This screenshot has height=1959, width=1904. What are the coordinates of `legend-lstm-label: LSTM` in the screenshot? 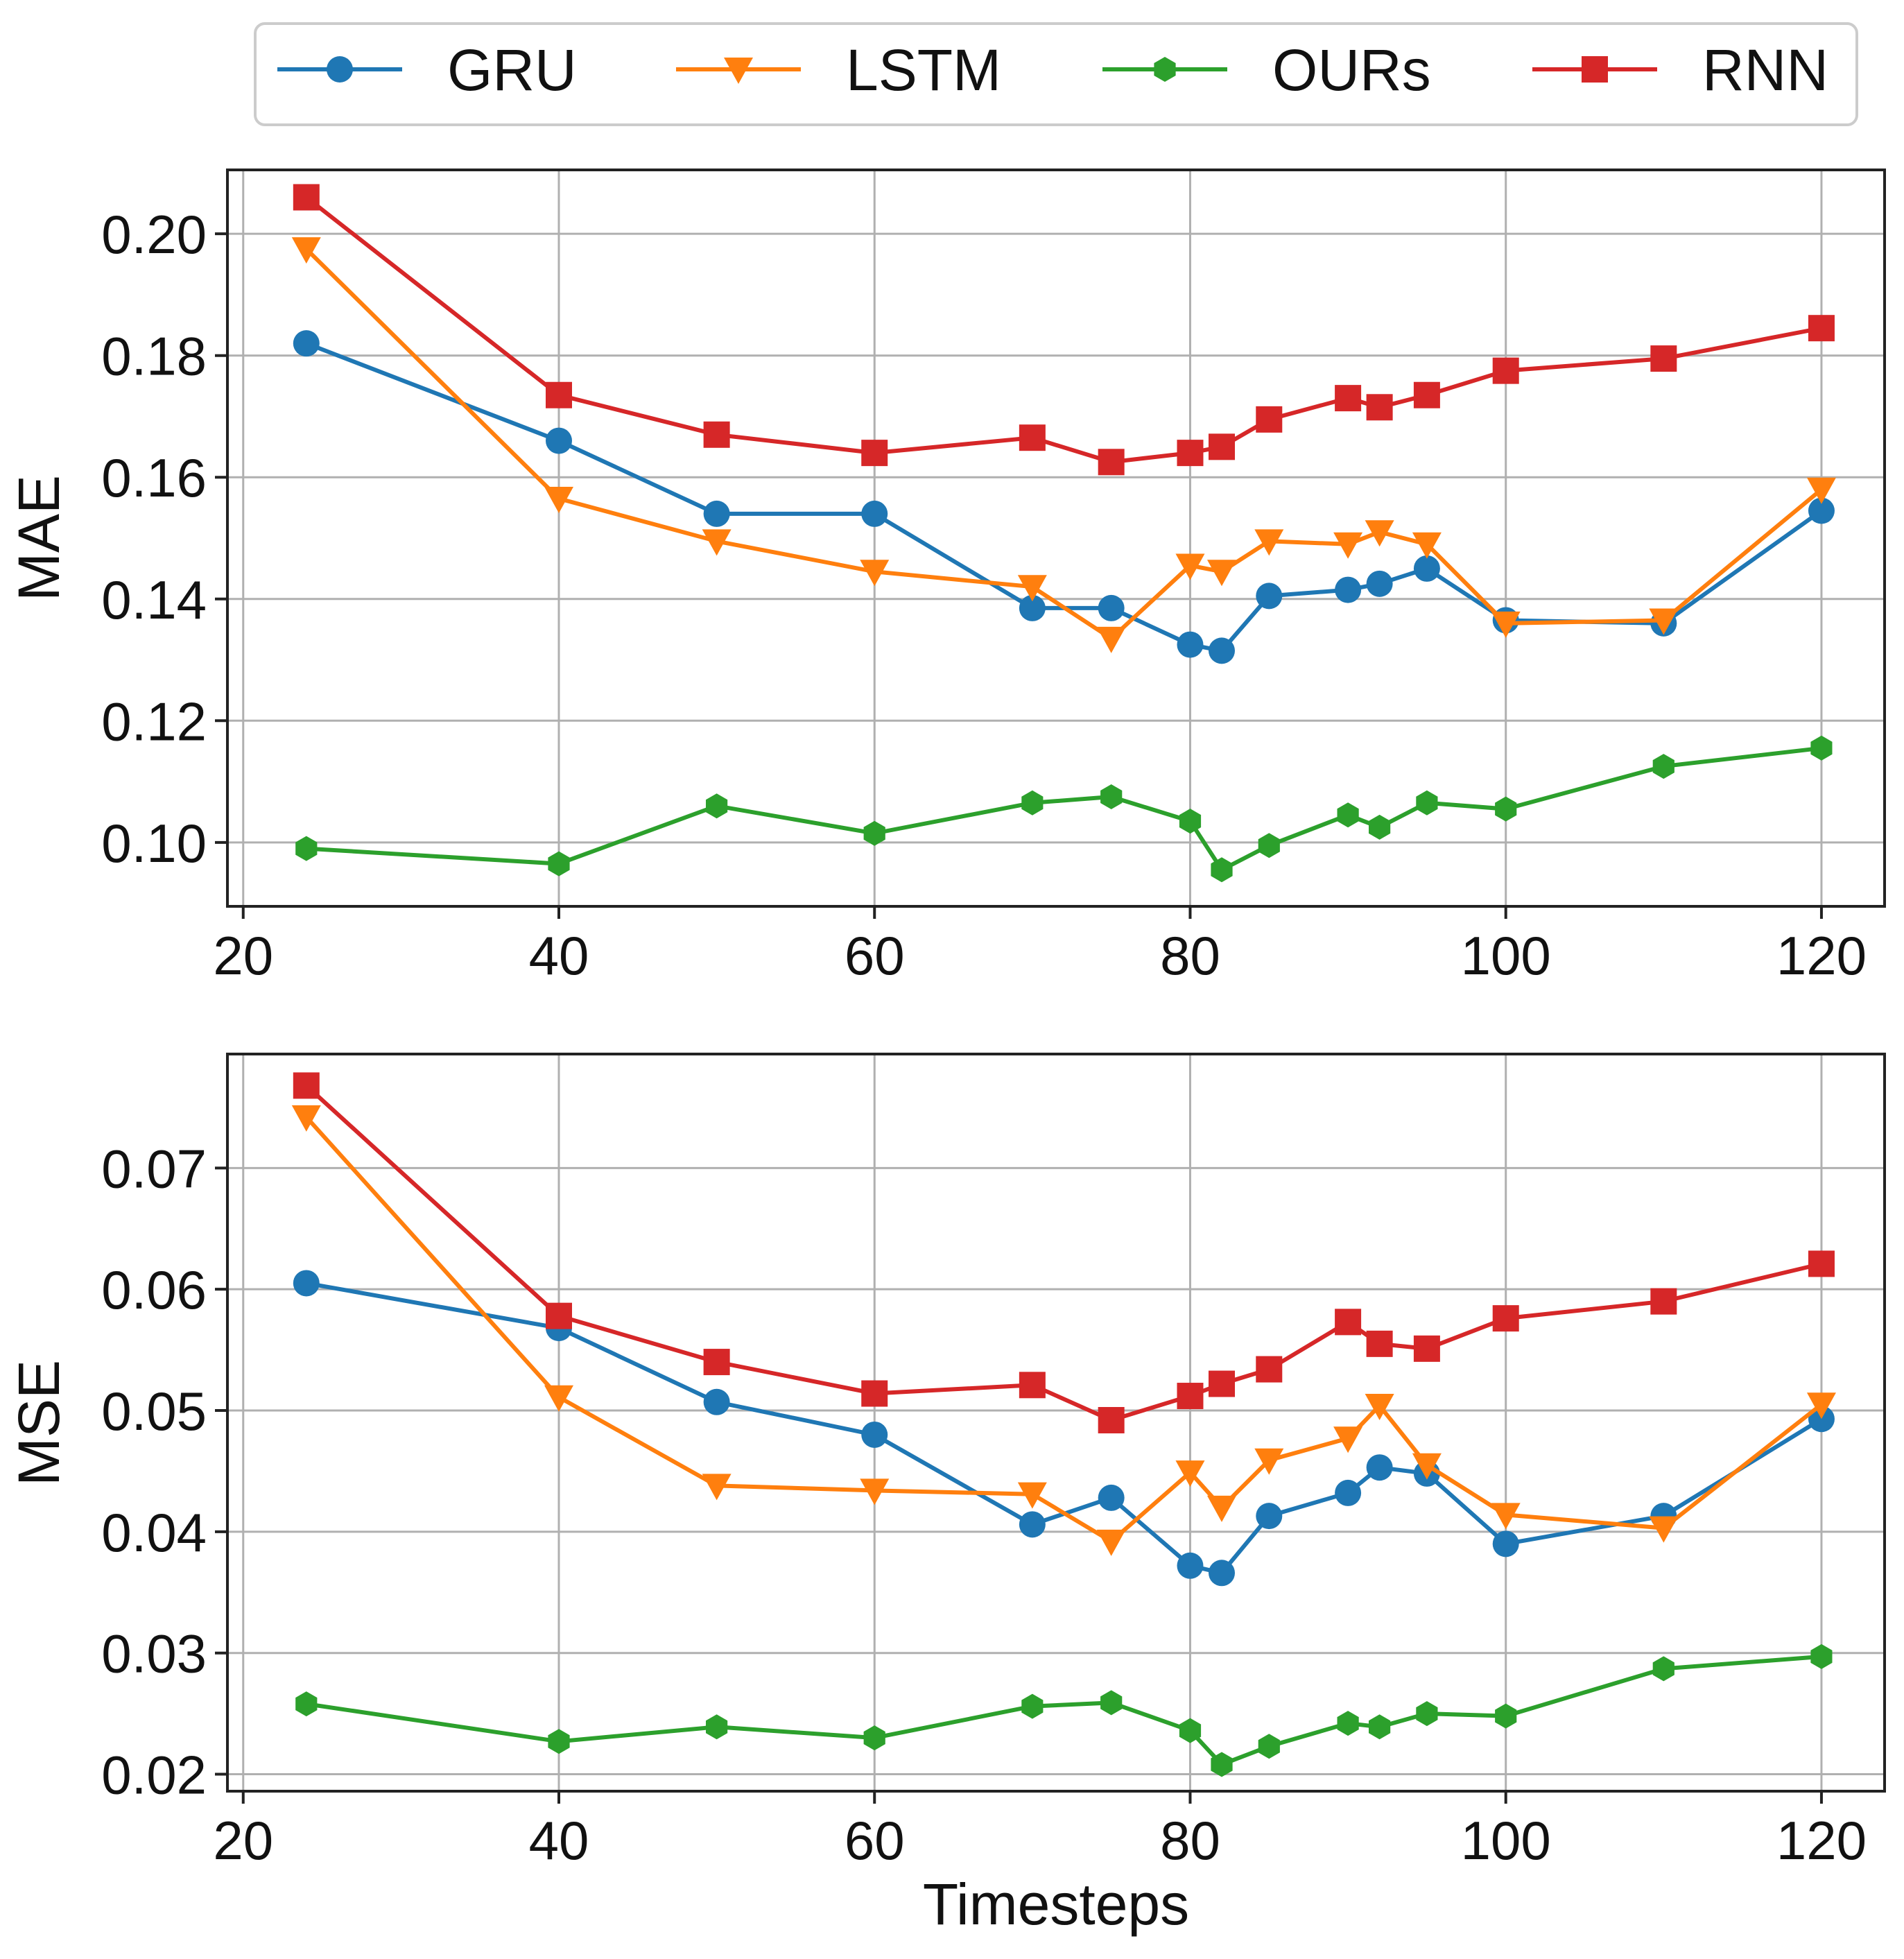 It's located at (923, 70).